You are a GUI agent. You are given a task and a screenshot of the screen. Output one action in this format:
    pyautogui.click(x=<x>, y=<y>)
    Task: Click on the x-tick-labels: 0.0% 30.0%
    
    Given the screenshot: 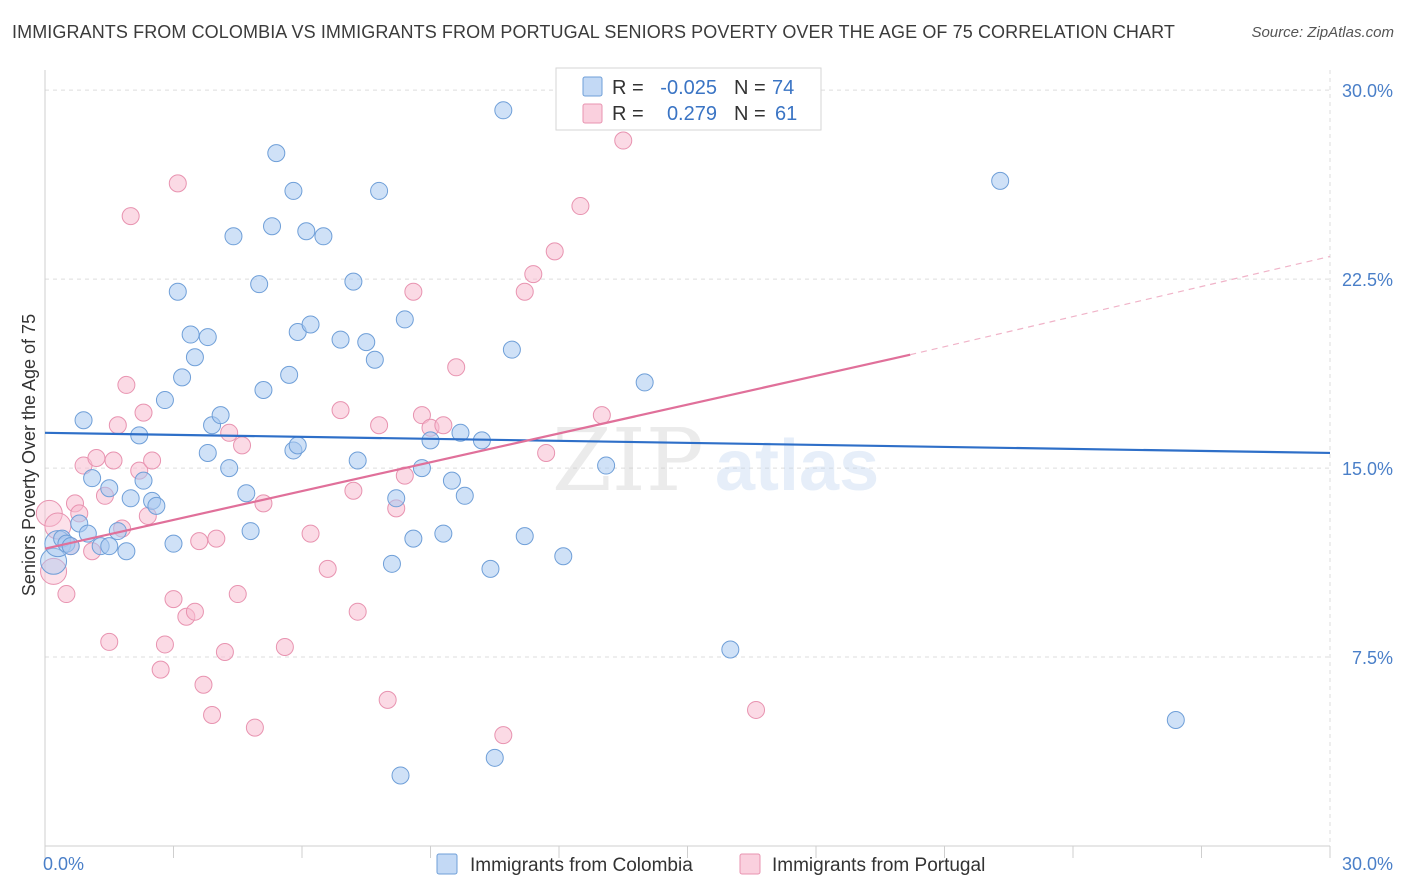 What is the action you would take?
    pyautogui.click(x=718, y=864)
    